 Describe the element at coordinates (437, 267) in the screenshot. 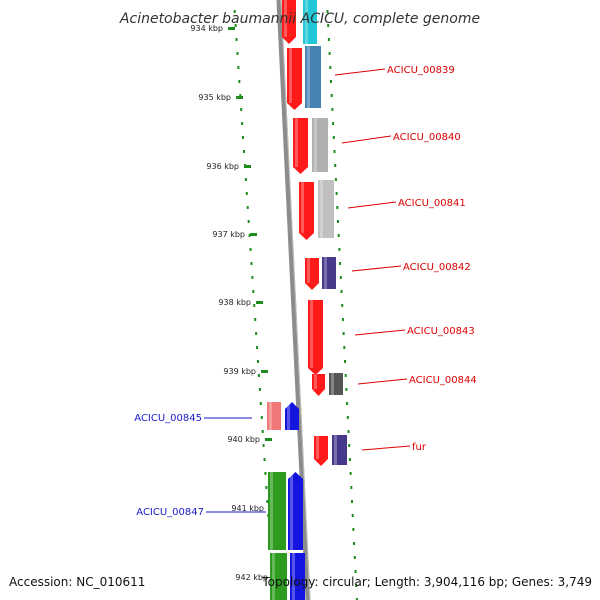

I see `gene-label: ACICU_00842` at that location.